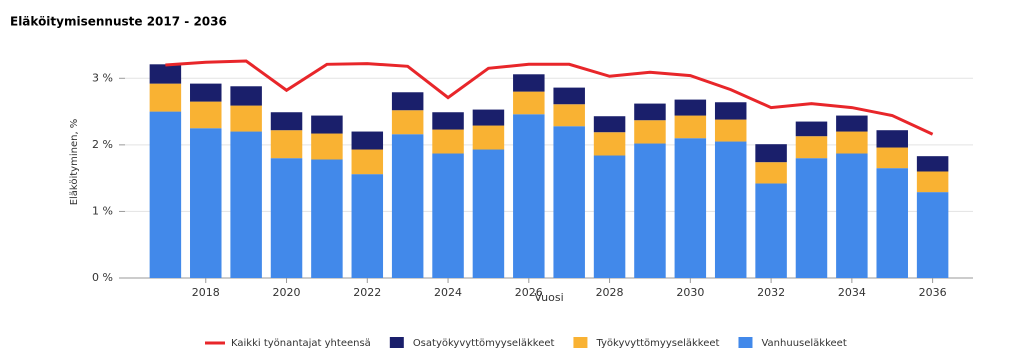 This screenshot has height=360, width=1024. What do you see at coordinates (852, 292) in the screenshot?
I see `x-tick-label: 2034` at bounding box center [852, 292].